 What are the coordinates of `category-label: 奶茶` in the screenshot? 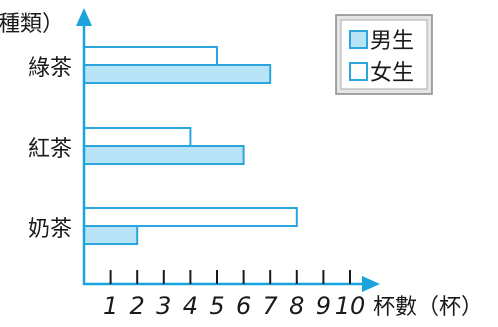 It's located at (50, 229).